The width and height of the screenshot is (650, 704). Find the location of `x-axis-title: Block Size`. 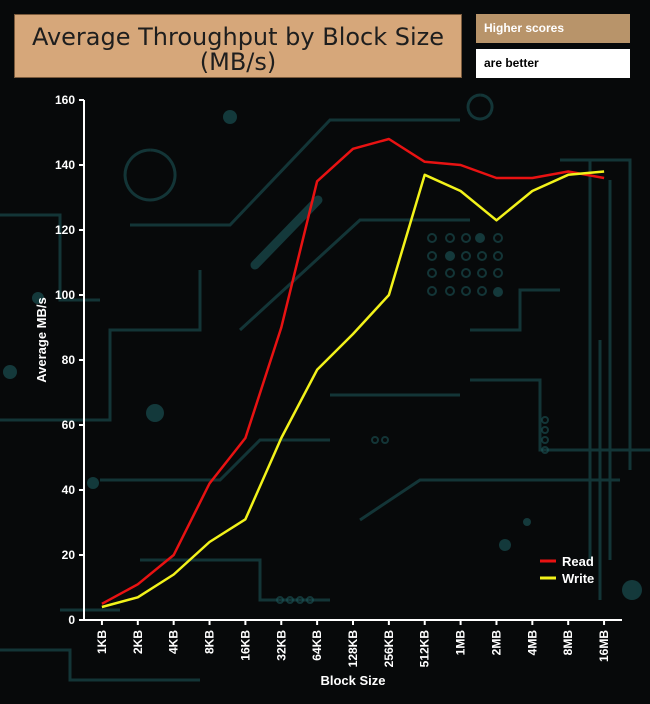

x-axis-title: Block Size is located at coordinates (352, 680).